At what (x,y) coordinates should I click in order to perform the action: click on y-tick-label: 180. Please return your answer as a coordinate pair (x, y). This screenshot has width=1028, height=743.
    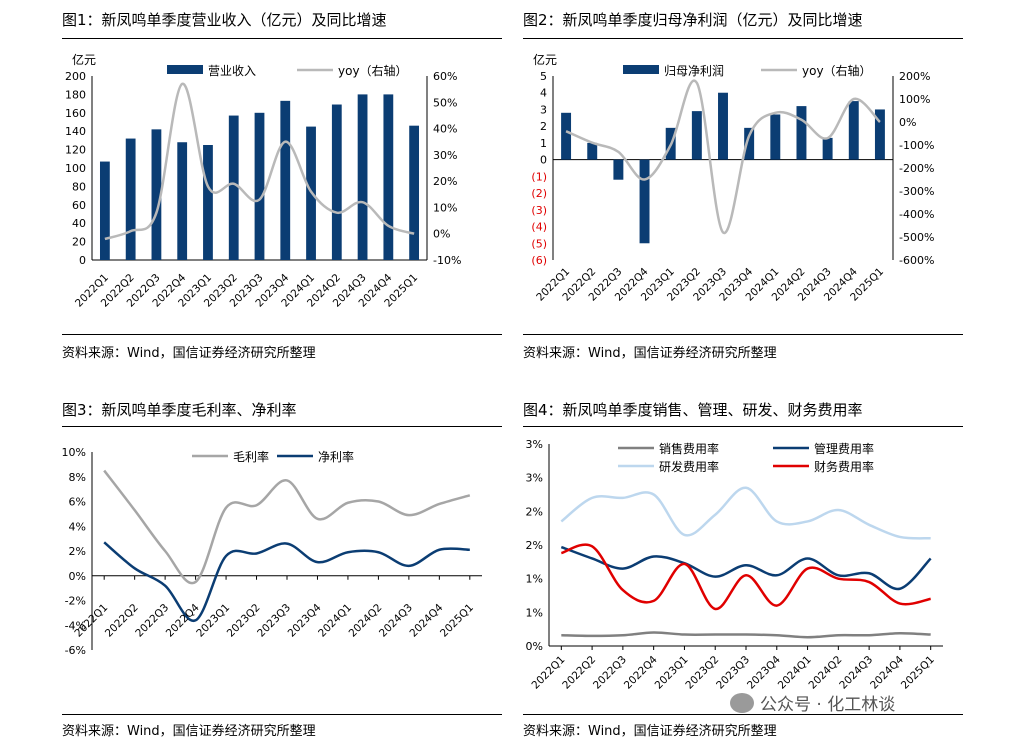
    Looking at the image, I should click on (75, 94).